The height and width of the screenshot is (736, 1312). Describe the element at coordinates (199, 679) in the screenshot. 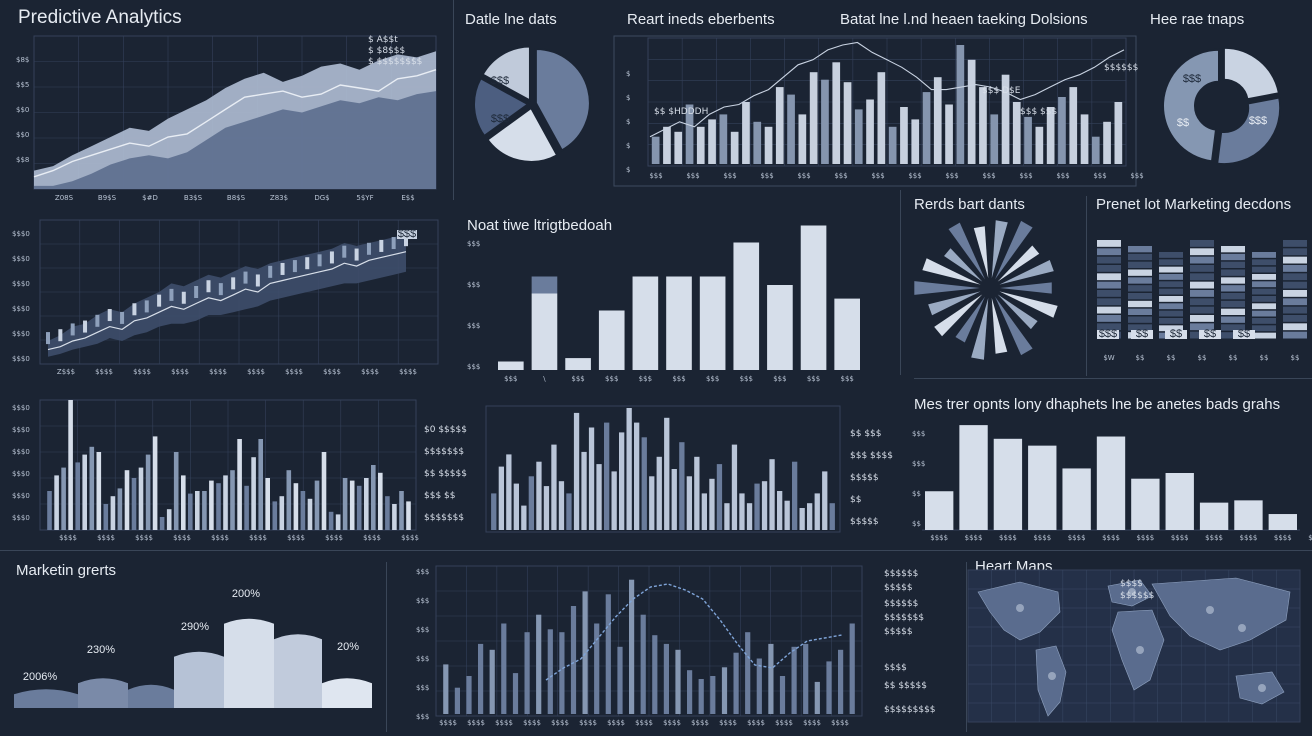

I see `c12-area-step` at that location.